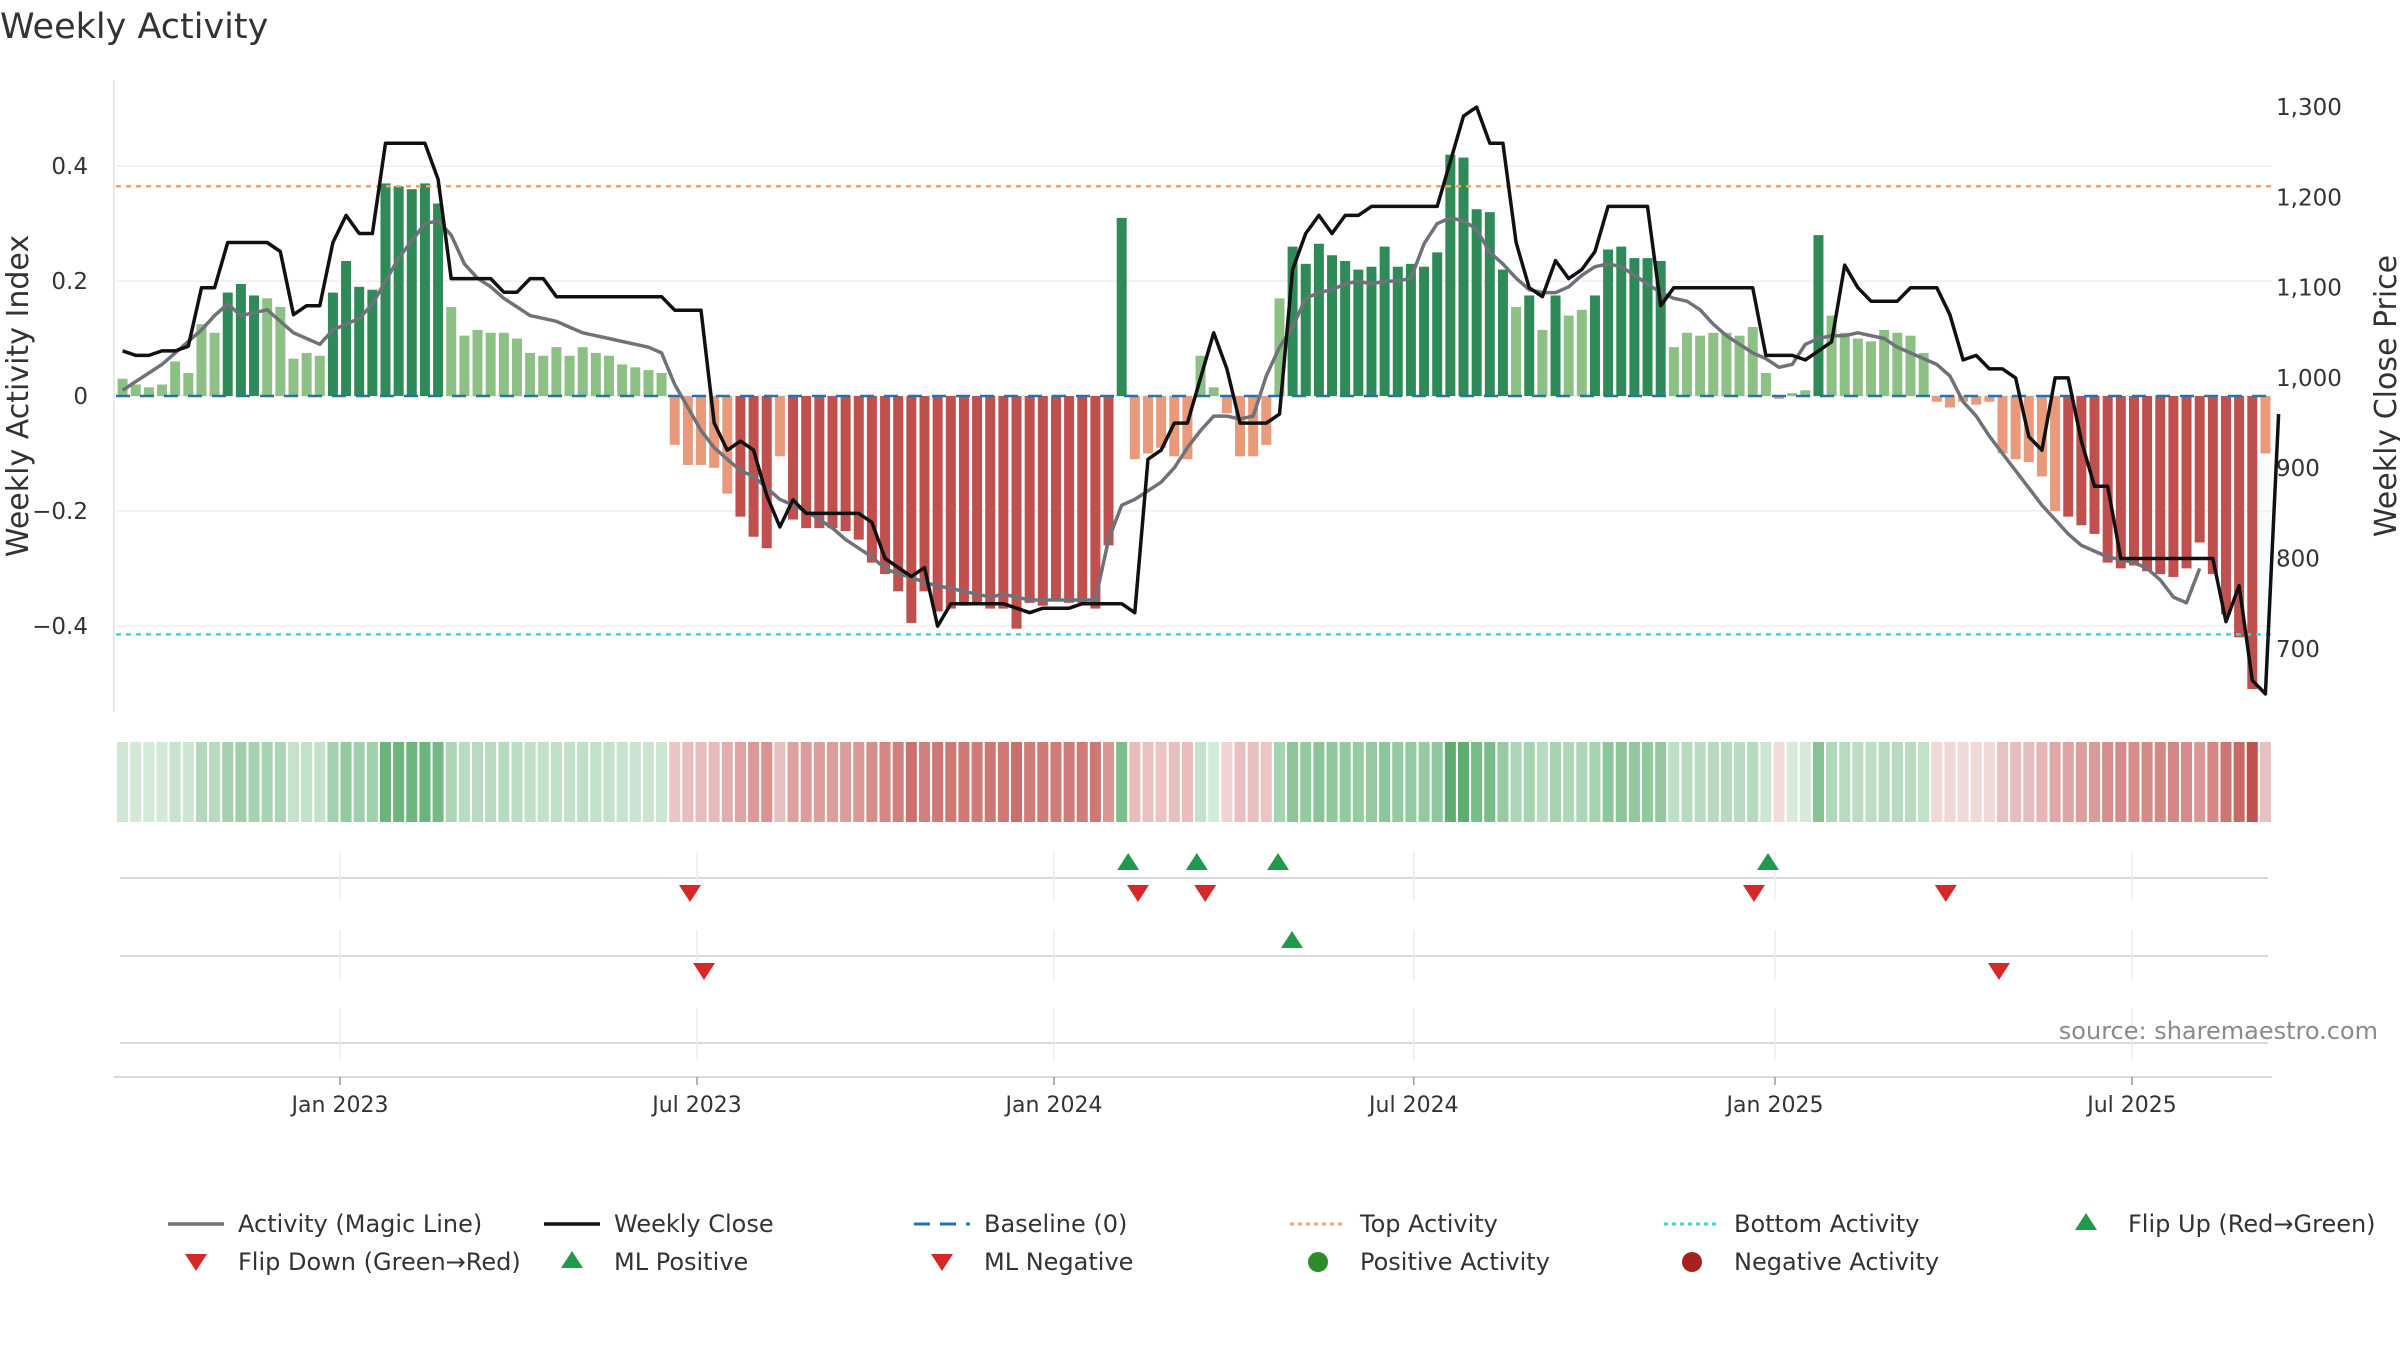 Image resolution: width=2400 pixels, height=1350 pixels. I want to click on legend-item: Positive Activity, so click(1429, 1262).